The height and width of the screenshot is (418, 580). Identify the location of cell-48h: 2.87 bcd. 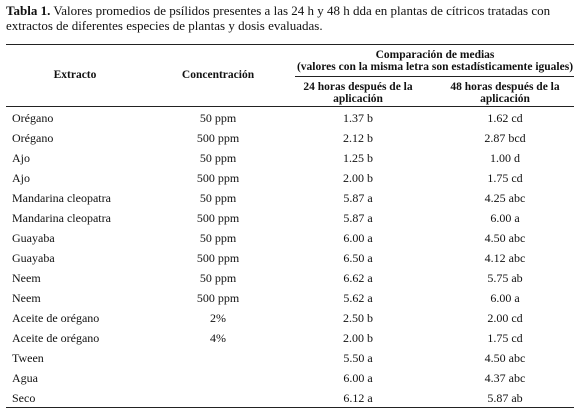
(505, 138).